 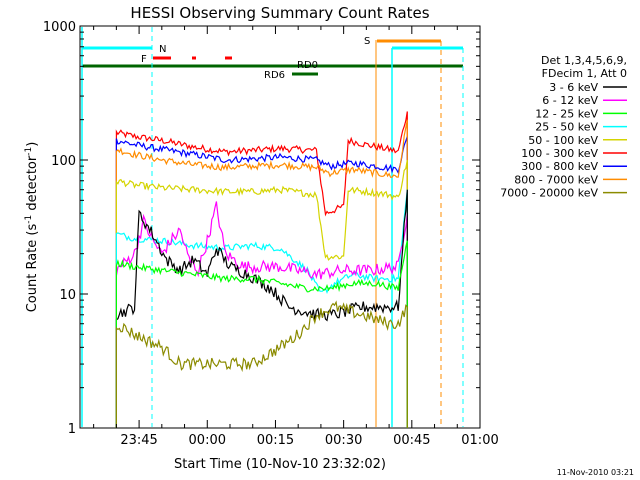 I want to click on y-tick-label: 1, so click(x=72, y=429).